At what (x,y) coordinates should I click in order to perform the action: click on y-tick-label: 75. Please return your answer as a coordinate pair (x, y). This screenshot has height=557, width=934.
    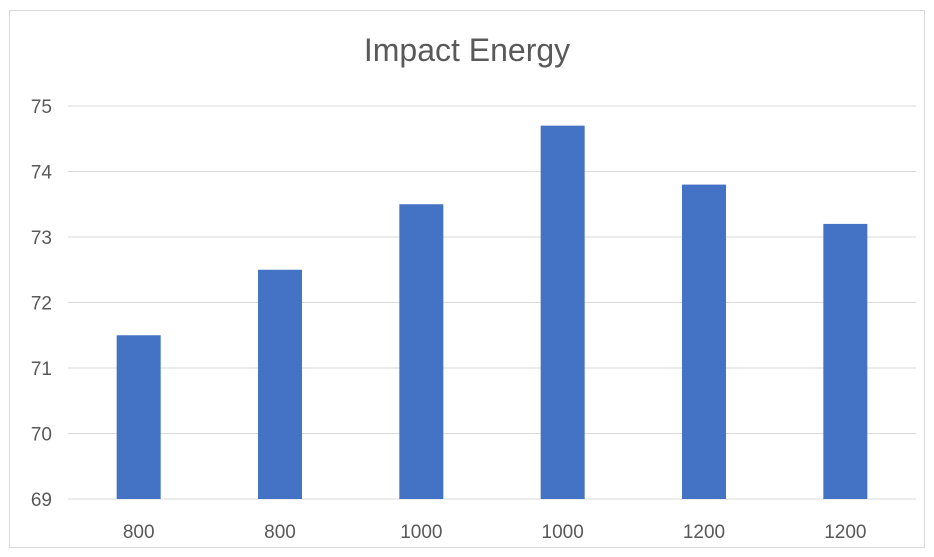
    Looking at the image, I should click on (41, 107).